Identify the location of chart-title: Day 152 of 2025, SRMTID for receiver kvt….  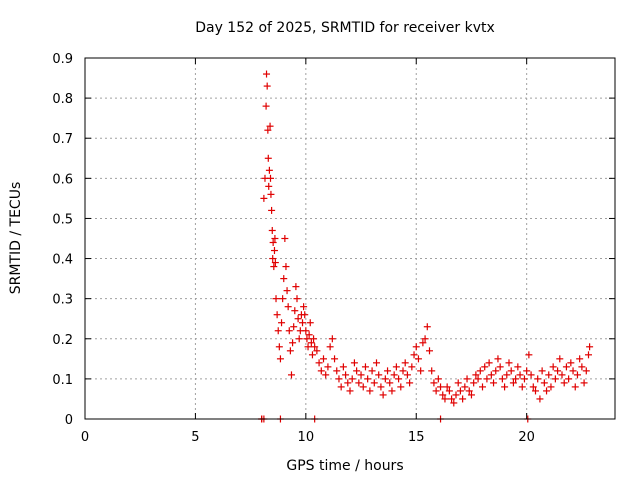
(345, 28).